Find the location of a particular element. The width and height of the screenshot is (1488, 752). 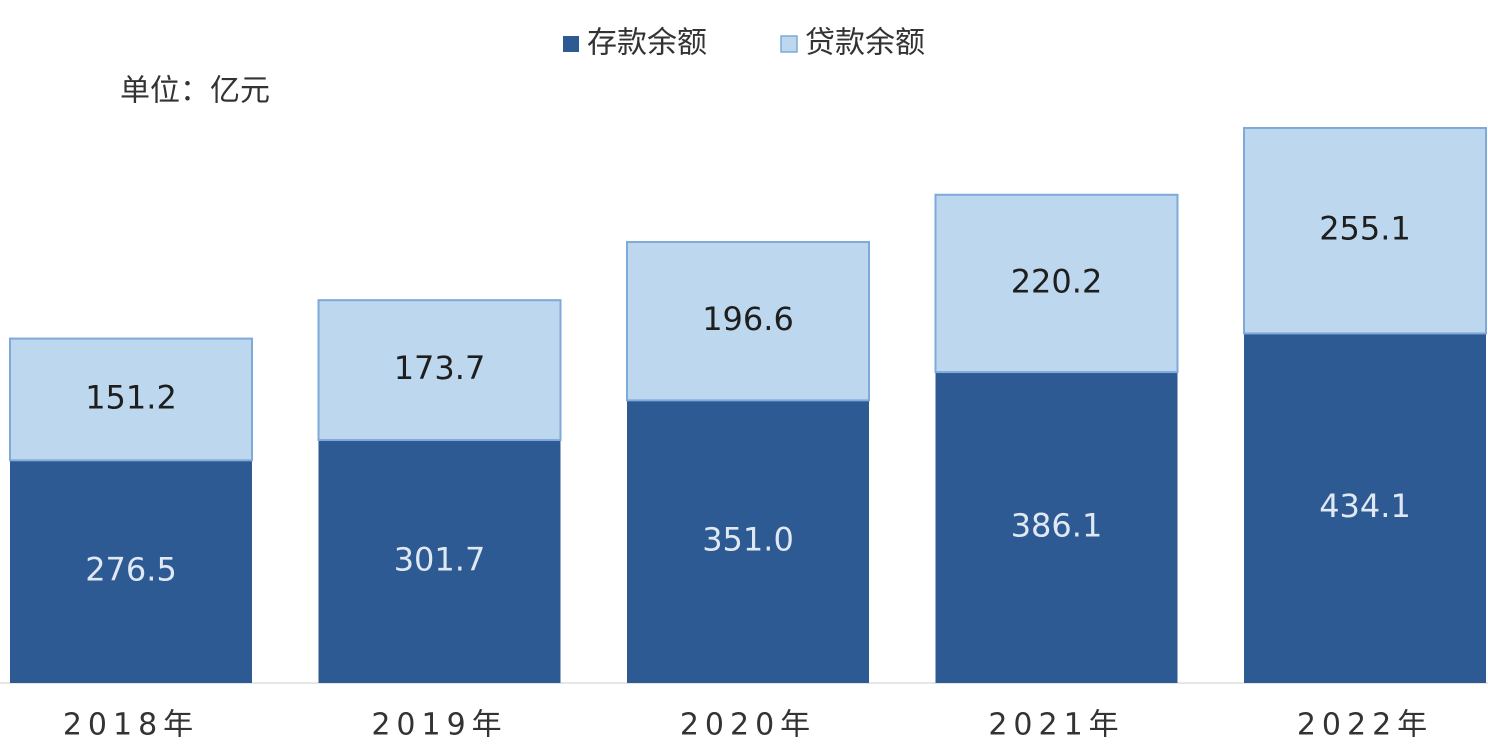

value-label: 255.1 is located at coordinates (1365, 229).